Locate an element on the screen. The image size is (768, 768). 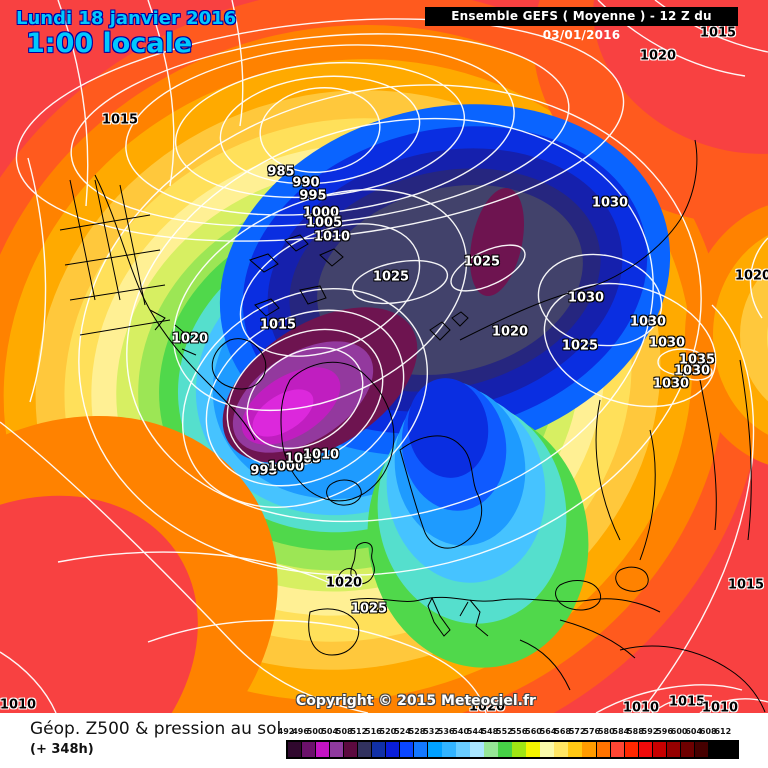
local-time-label: 1:00 locale is located at coordinates (109, 43).